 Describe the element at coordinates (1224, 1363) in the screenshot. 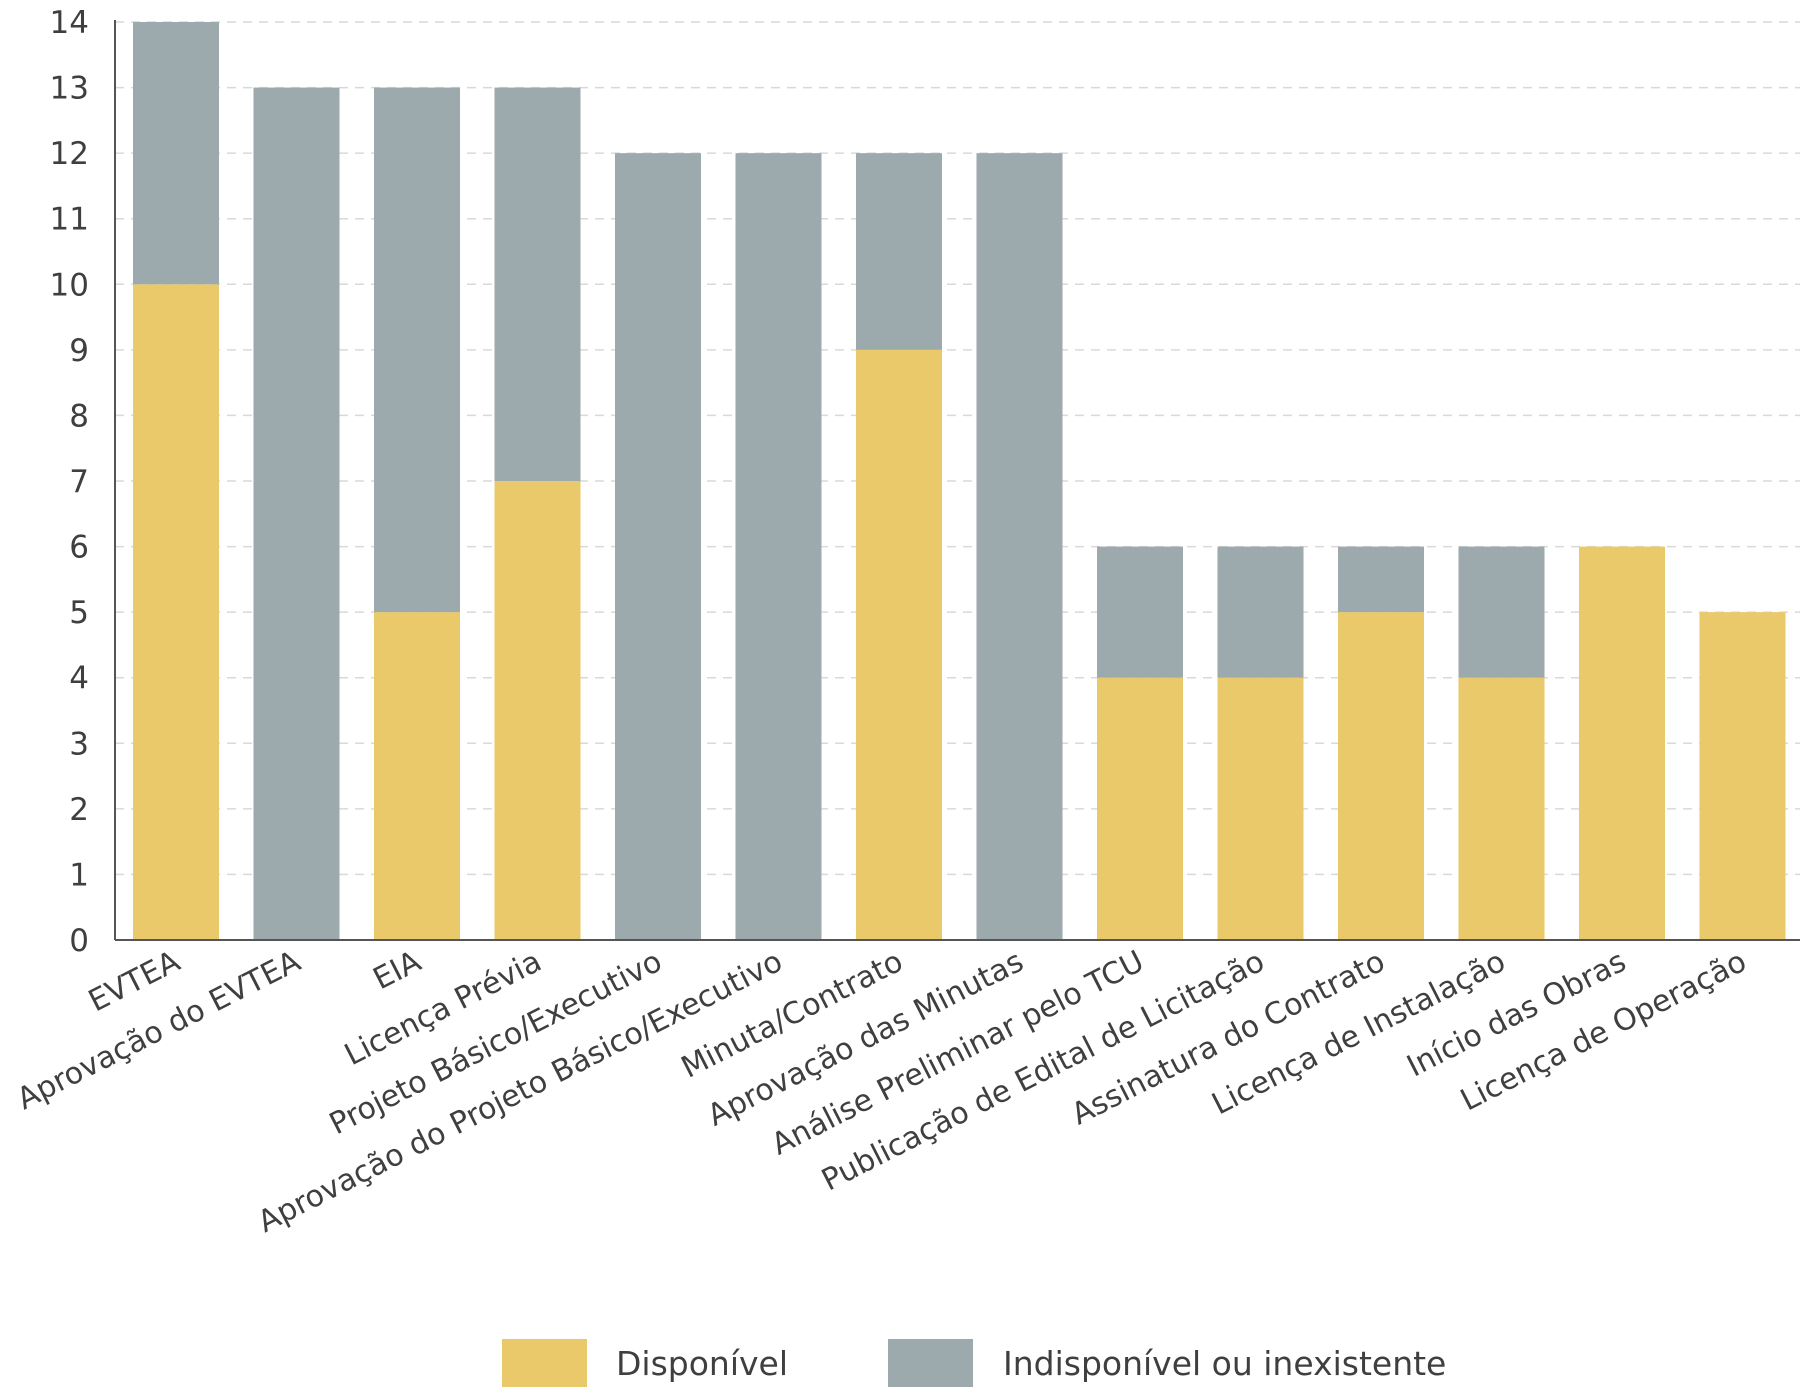

I see `legend-label-indisponivel: Indisponível ou inexistente` at that location.